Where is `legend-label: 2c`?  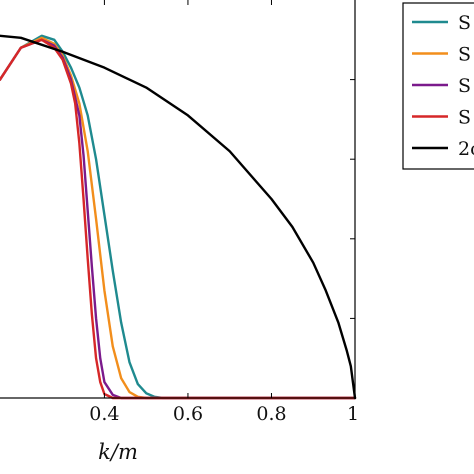
legend-label: 2c is located at coordinates (466, 149).